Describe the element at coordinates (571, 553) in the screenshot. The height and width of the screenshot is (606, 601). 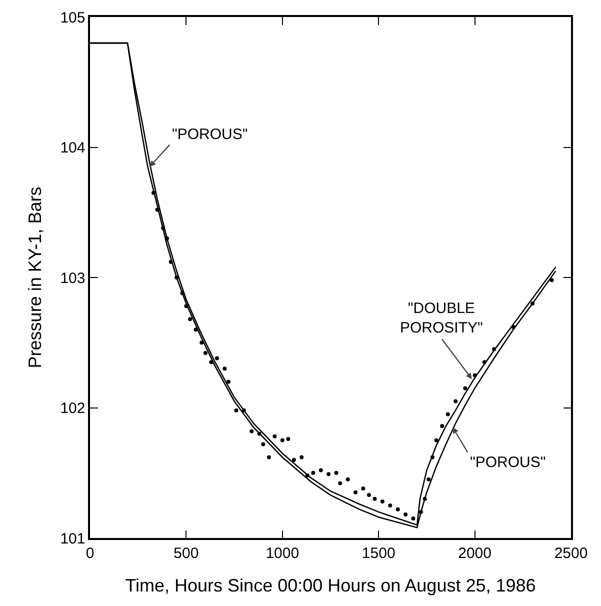
I see `x-tick-label: 2500` at that location.